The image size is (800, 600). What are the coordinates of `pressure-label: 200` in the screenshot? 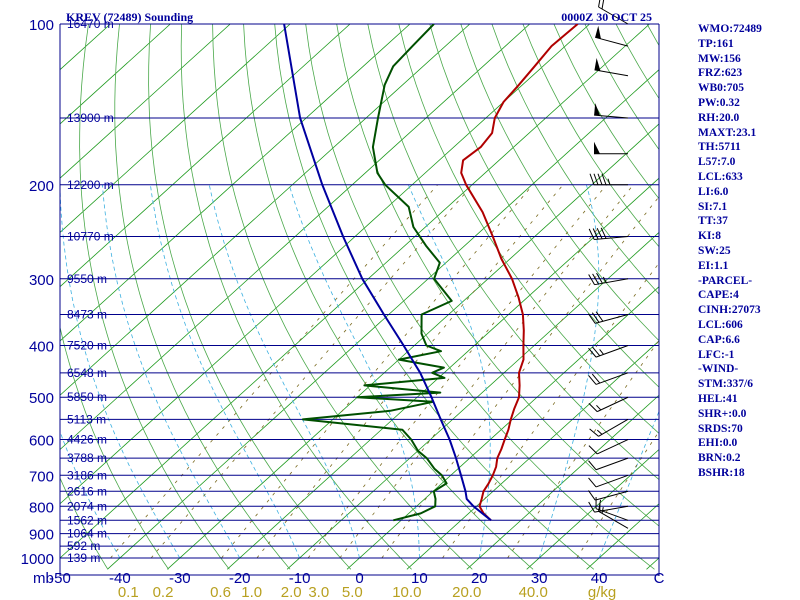 It's located at (41, 186).